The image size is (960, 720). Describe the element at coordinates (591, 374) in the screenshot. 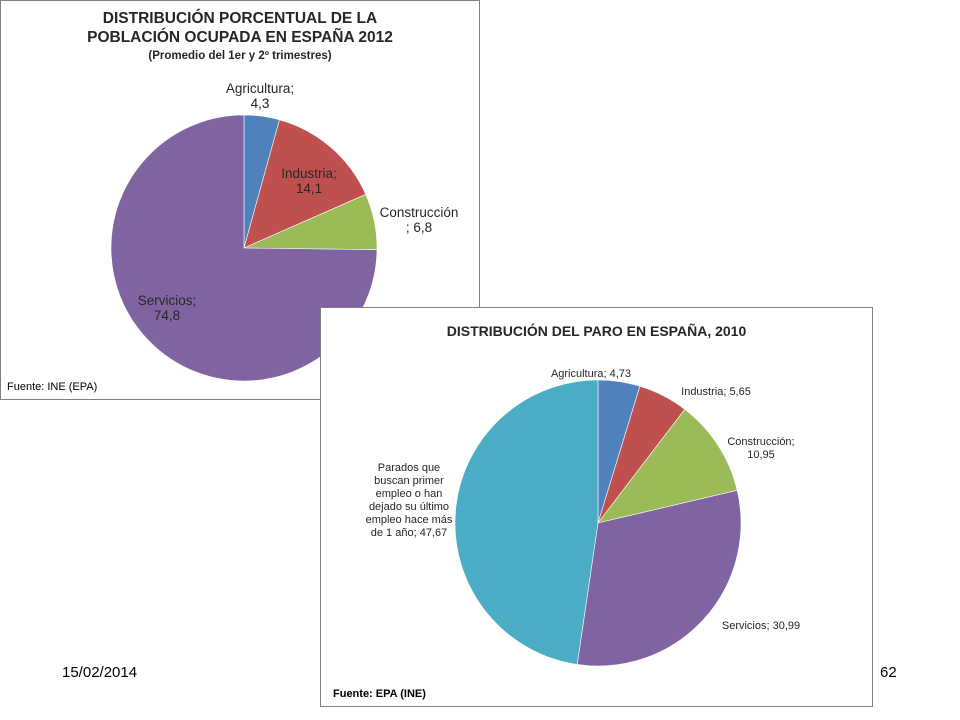

I see `pie-data-label: Agricultura; 4,73` at that location.